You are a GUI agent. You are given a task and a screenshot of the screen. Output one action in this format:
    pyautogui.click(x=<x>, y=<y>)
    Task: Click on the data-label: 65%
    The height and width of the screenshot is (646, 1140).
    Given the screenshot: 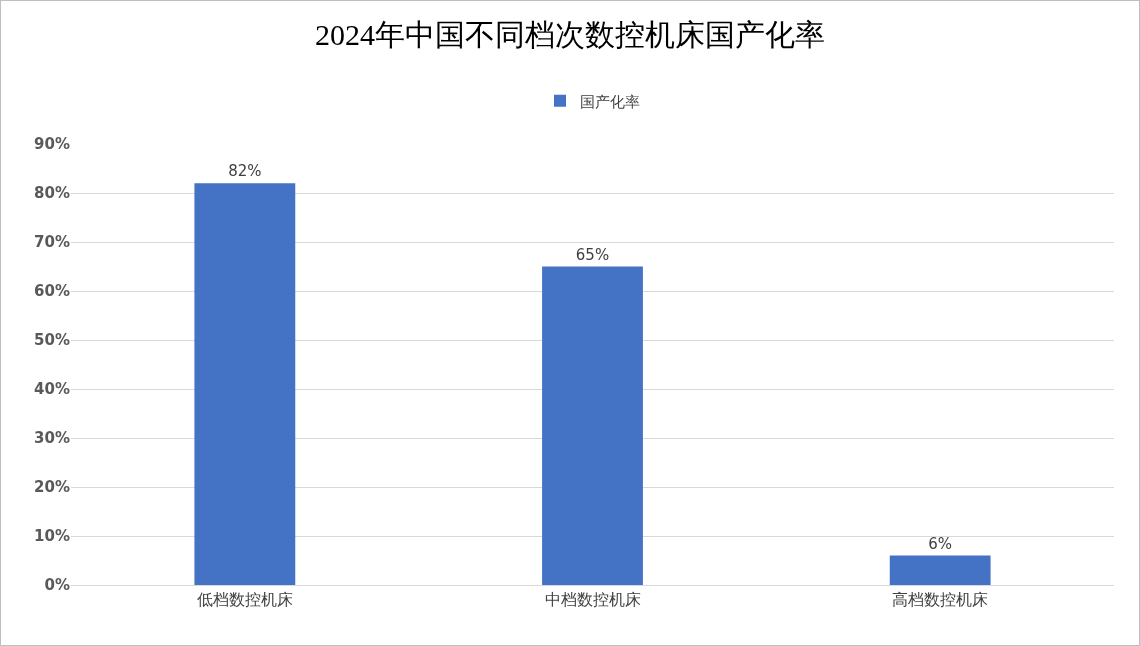 What is the action you would take?
    pyautogui.click(x=592, y=254)
    